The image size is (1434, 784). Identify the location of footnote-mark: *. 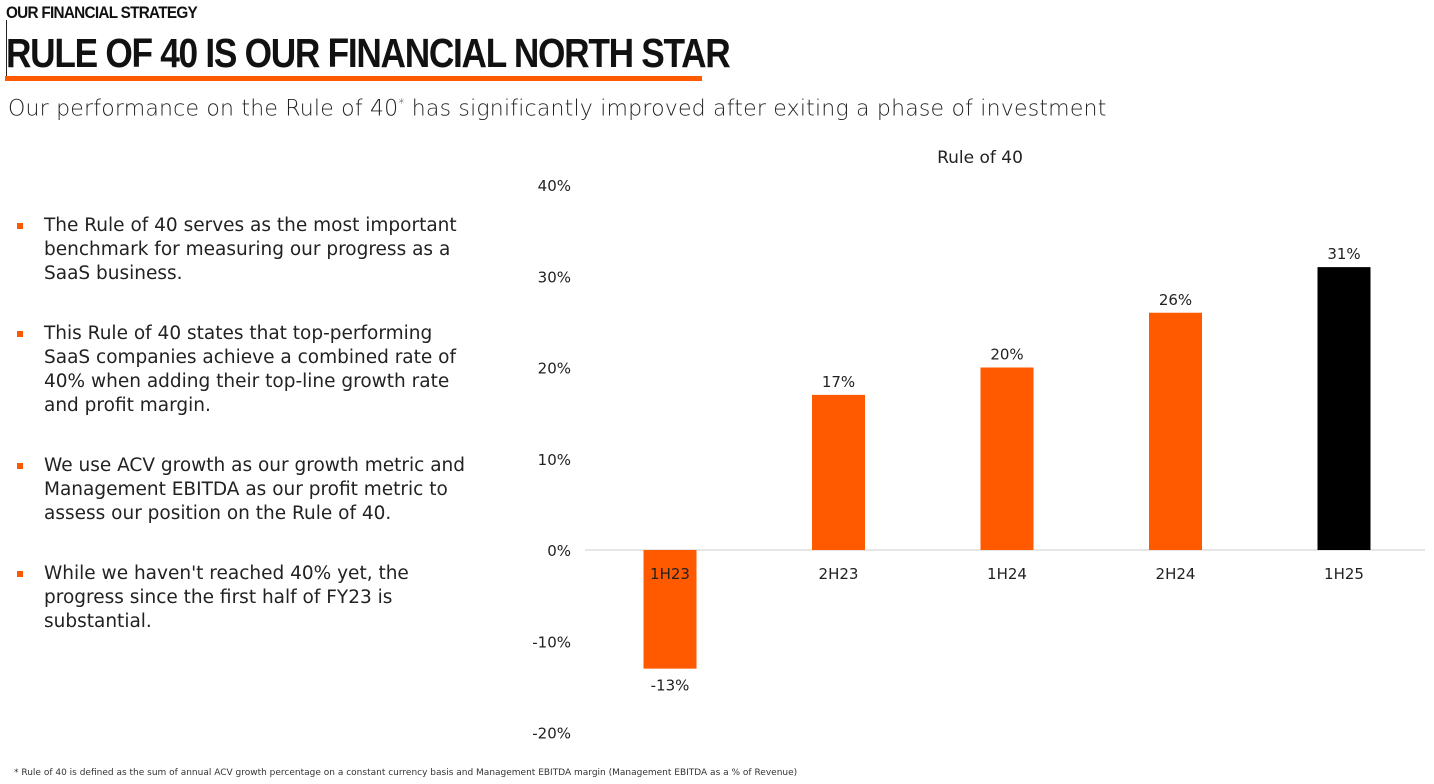
(401, 103).